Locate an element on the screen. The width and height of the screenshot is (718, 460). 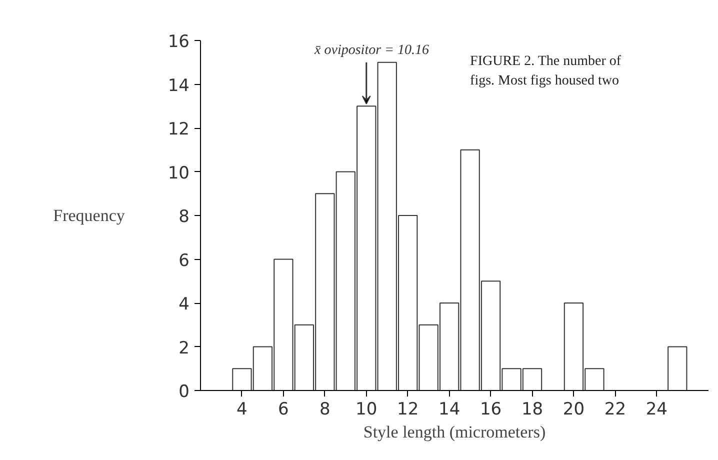
y-tick-label: 8 is located at coordinates (184, 217).